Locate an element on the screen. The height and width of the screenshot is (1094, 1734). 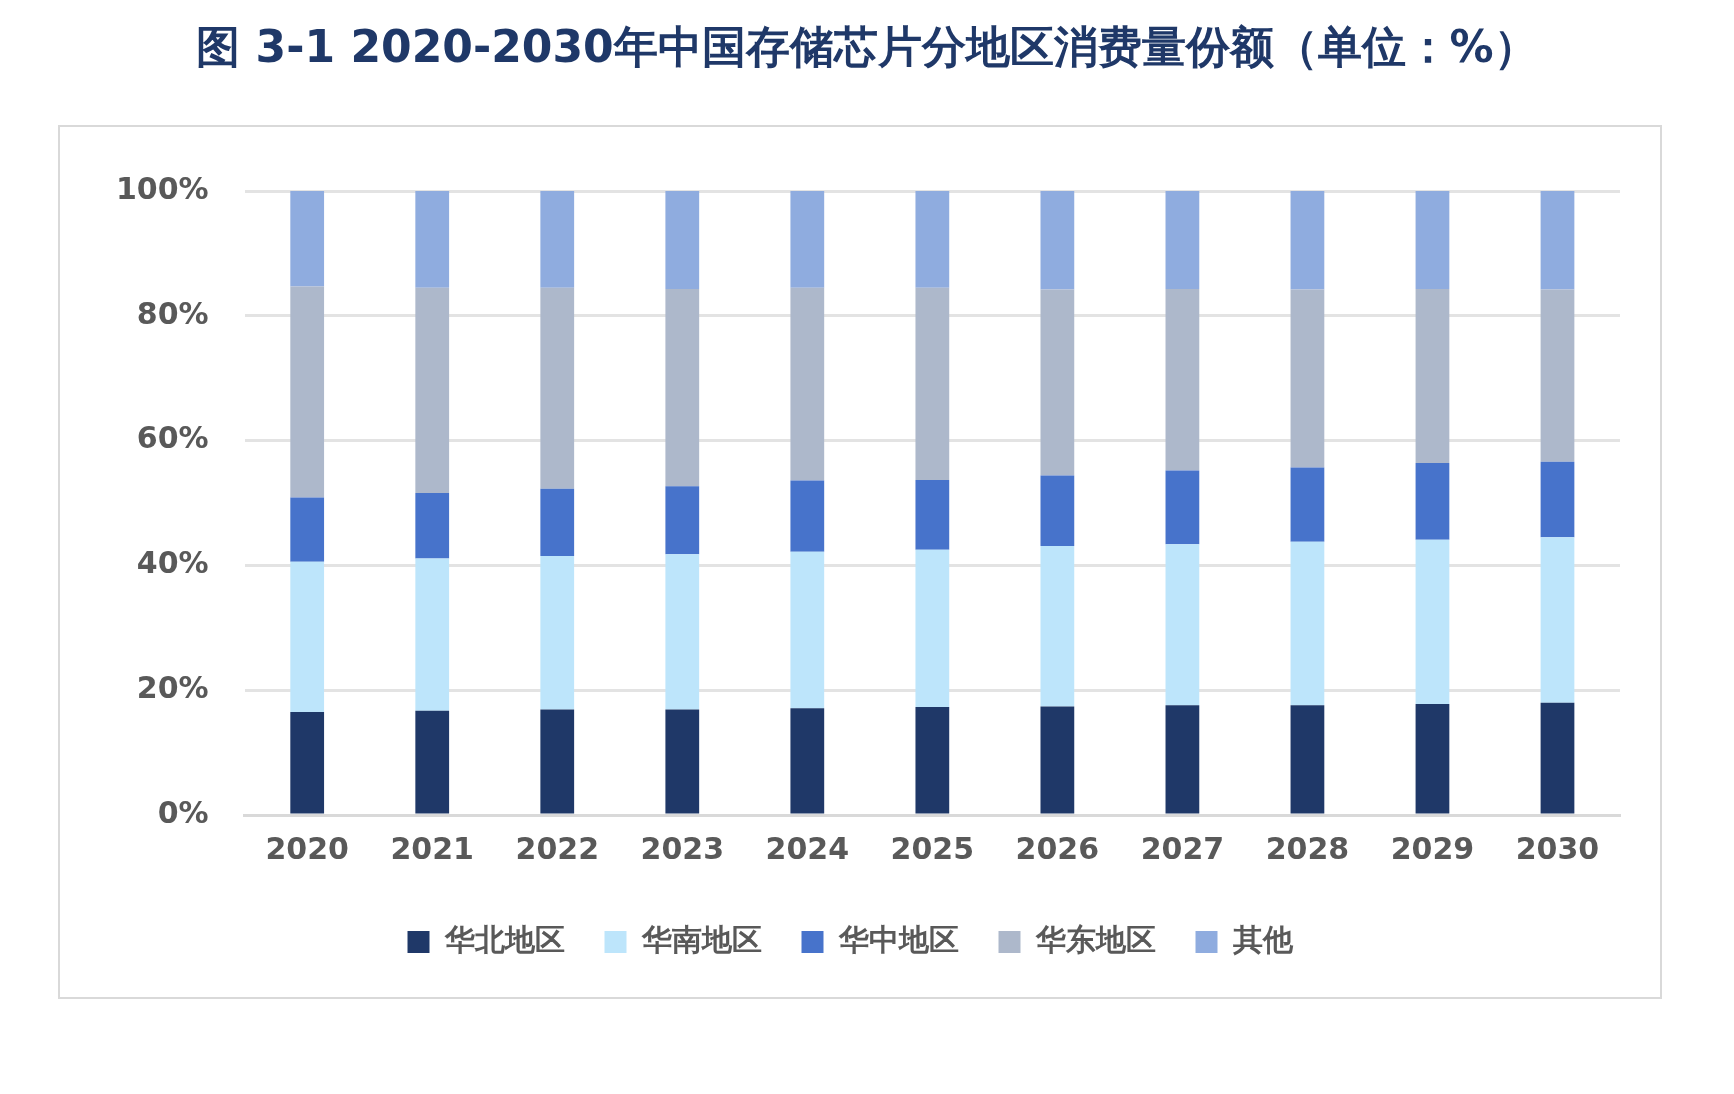
x-tick-label: 2026 is located at coordinates (1057, 848).